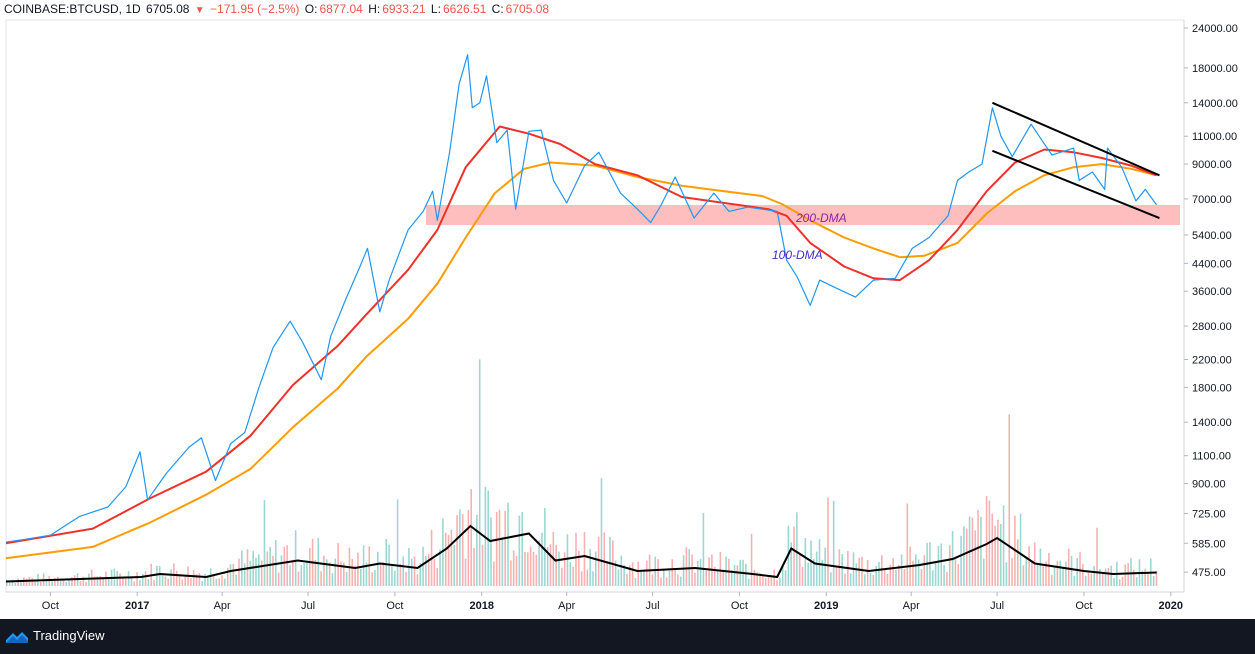 Image resolution: width=1255 pixels, height=654 pixels. I want to click on y-tick-label: 5400.00, so click(1212, 236).